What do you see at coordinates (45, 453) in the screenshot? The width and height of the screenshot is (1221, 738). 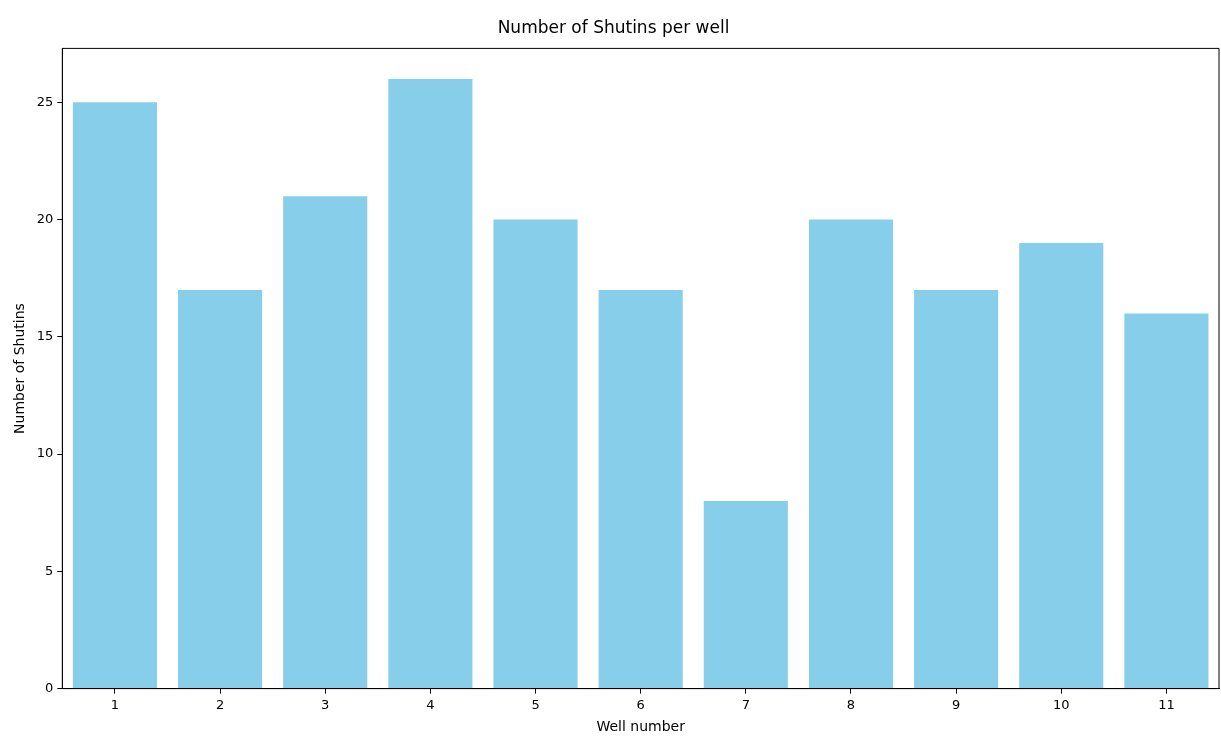 I see `y-tick-label: 10` at bounding box center [45, 453].